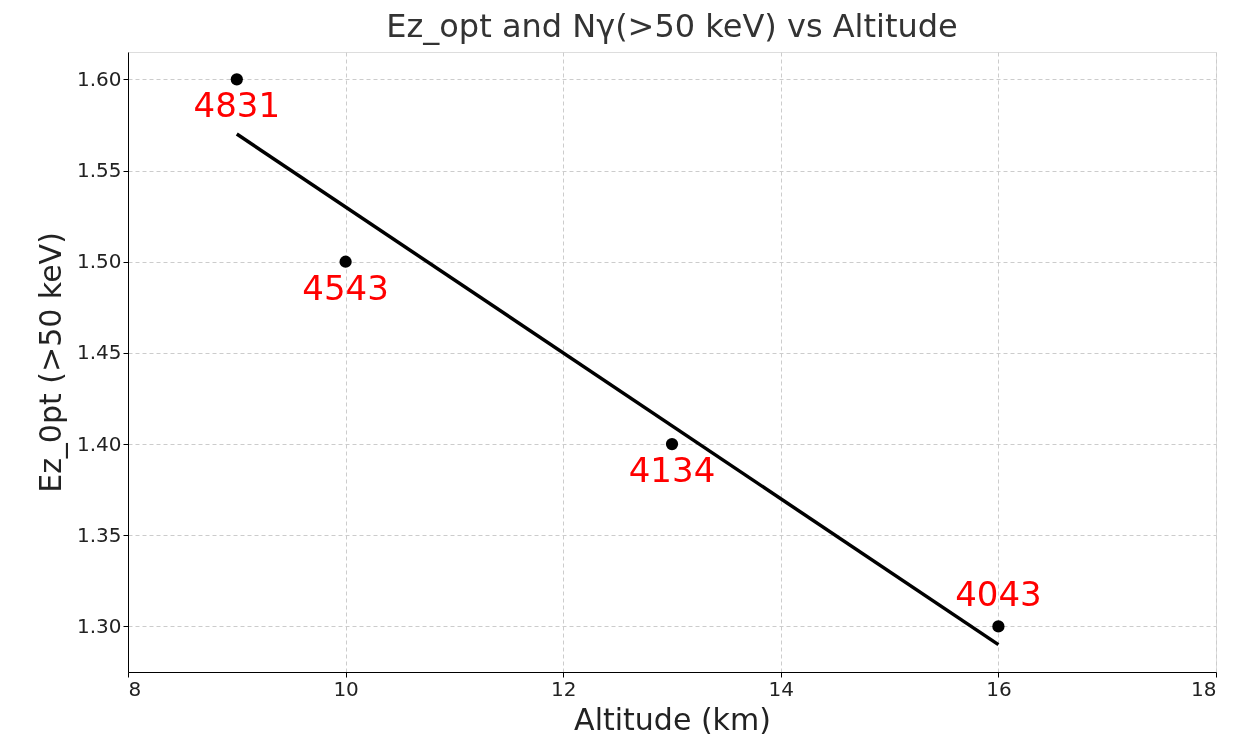  I want to click on x-tick-label: 14, so click(781, 688).